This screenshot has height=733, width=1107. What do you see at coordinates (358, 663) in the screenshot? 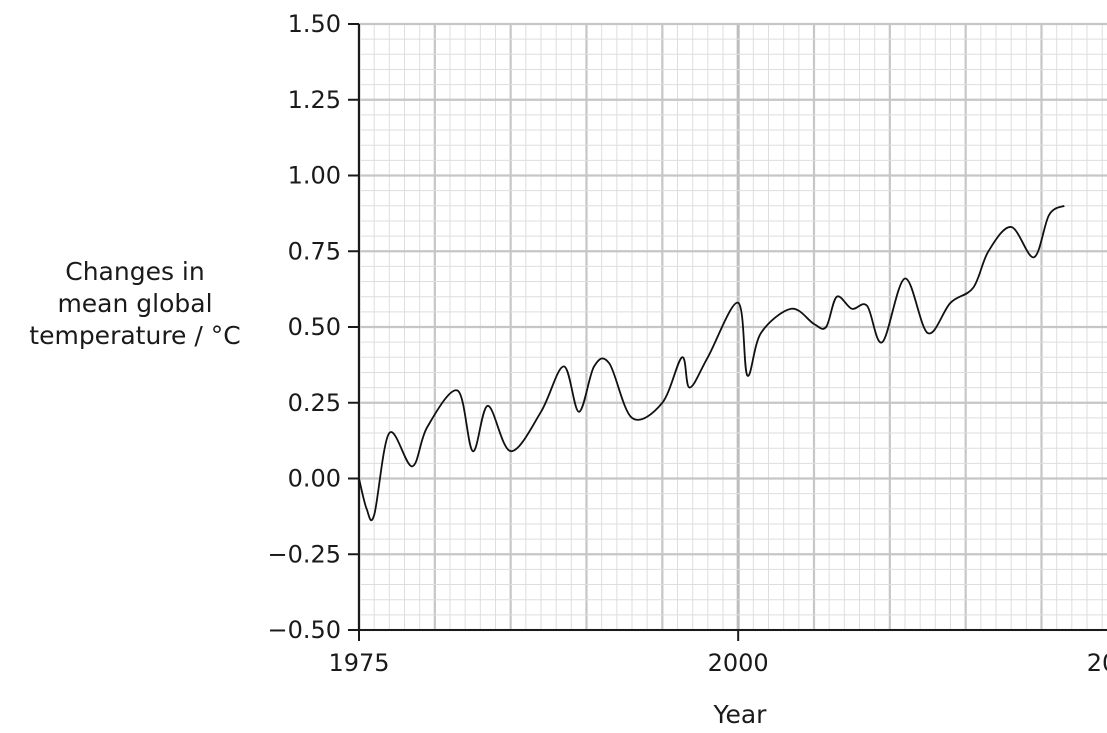
I see `x-tick-label: 1975` at bounding box center [358, 663].